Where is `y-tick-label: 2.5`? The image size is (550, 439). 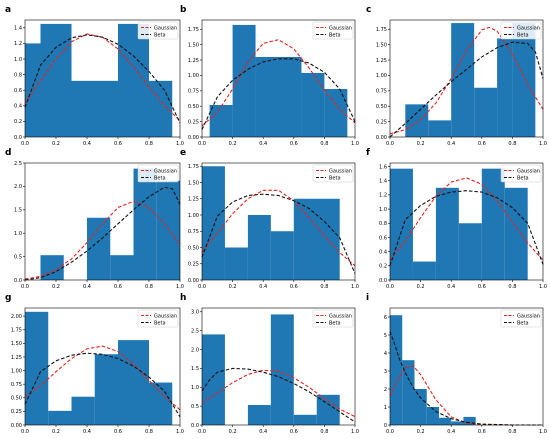 y-tick-label: 2.5 is located at coordinates (18, 164).